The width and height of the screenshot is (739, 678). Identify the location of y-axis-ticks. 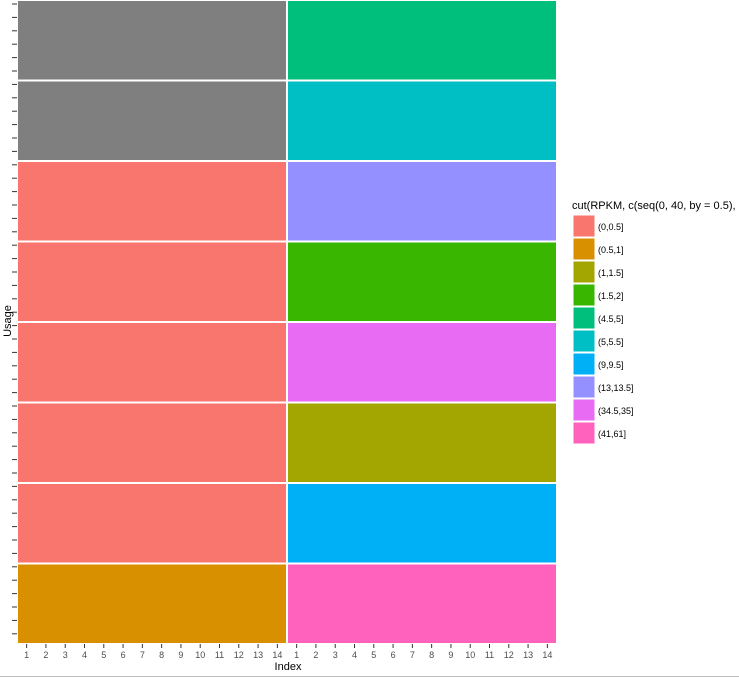
(14, 319).